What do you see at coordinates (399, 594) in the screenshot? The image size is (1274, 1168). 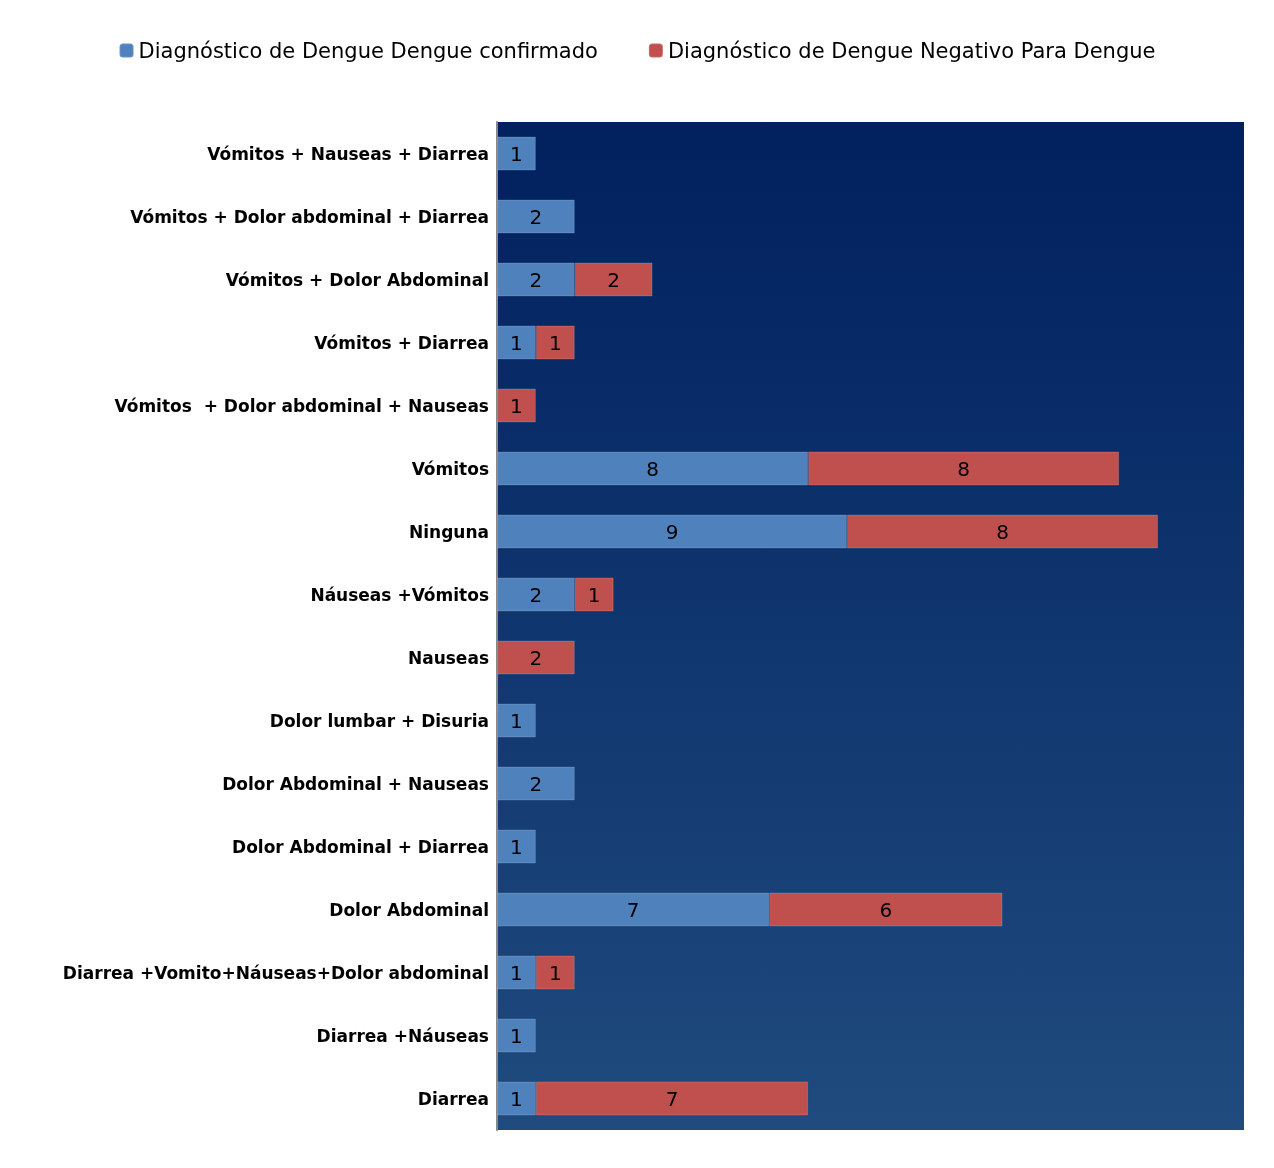 I see `y-tick-label: Náuseas +Vómitos` at bounding box center [399, 594].